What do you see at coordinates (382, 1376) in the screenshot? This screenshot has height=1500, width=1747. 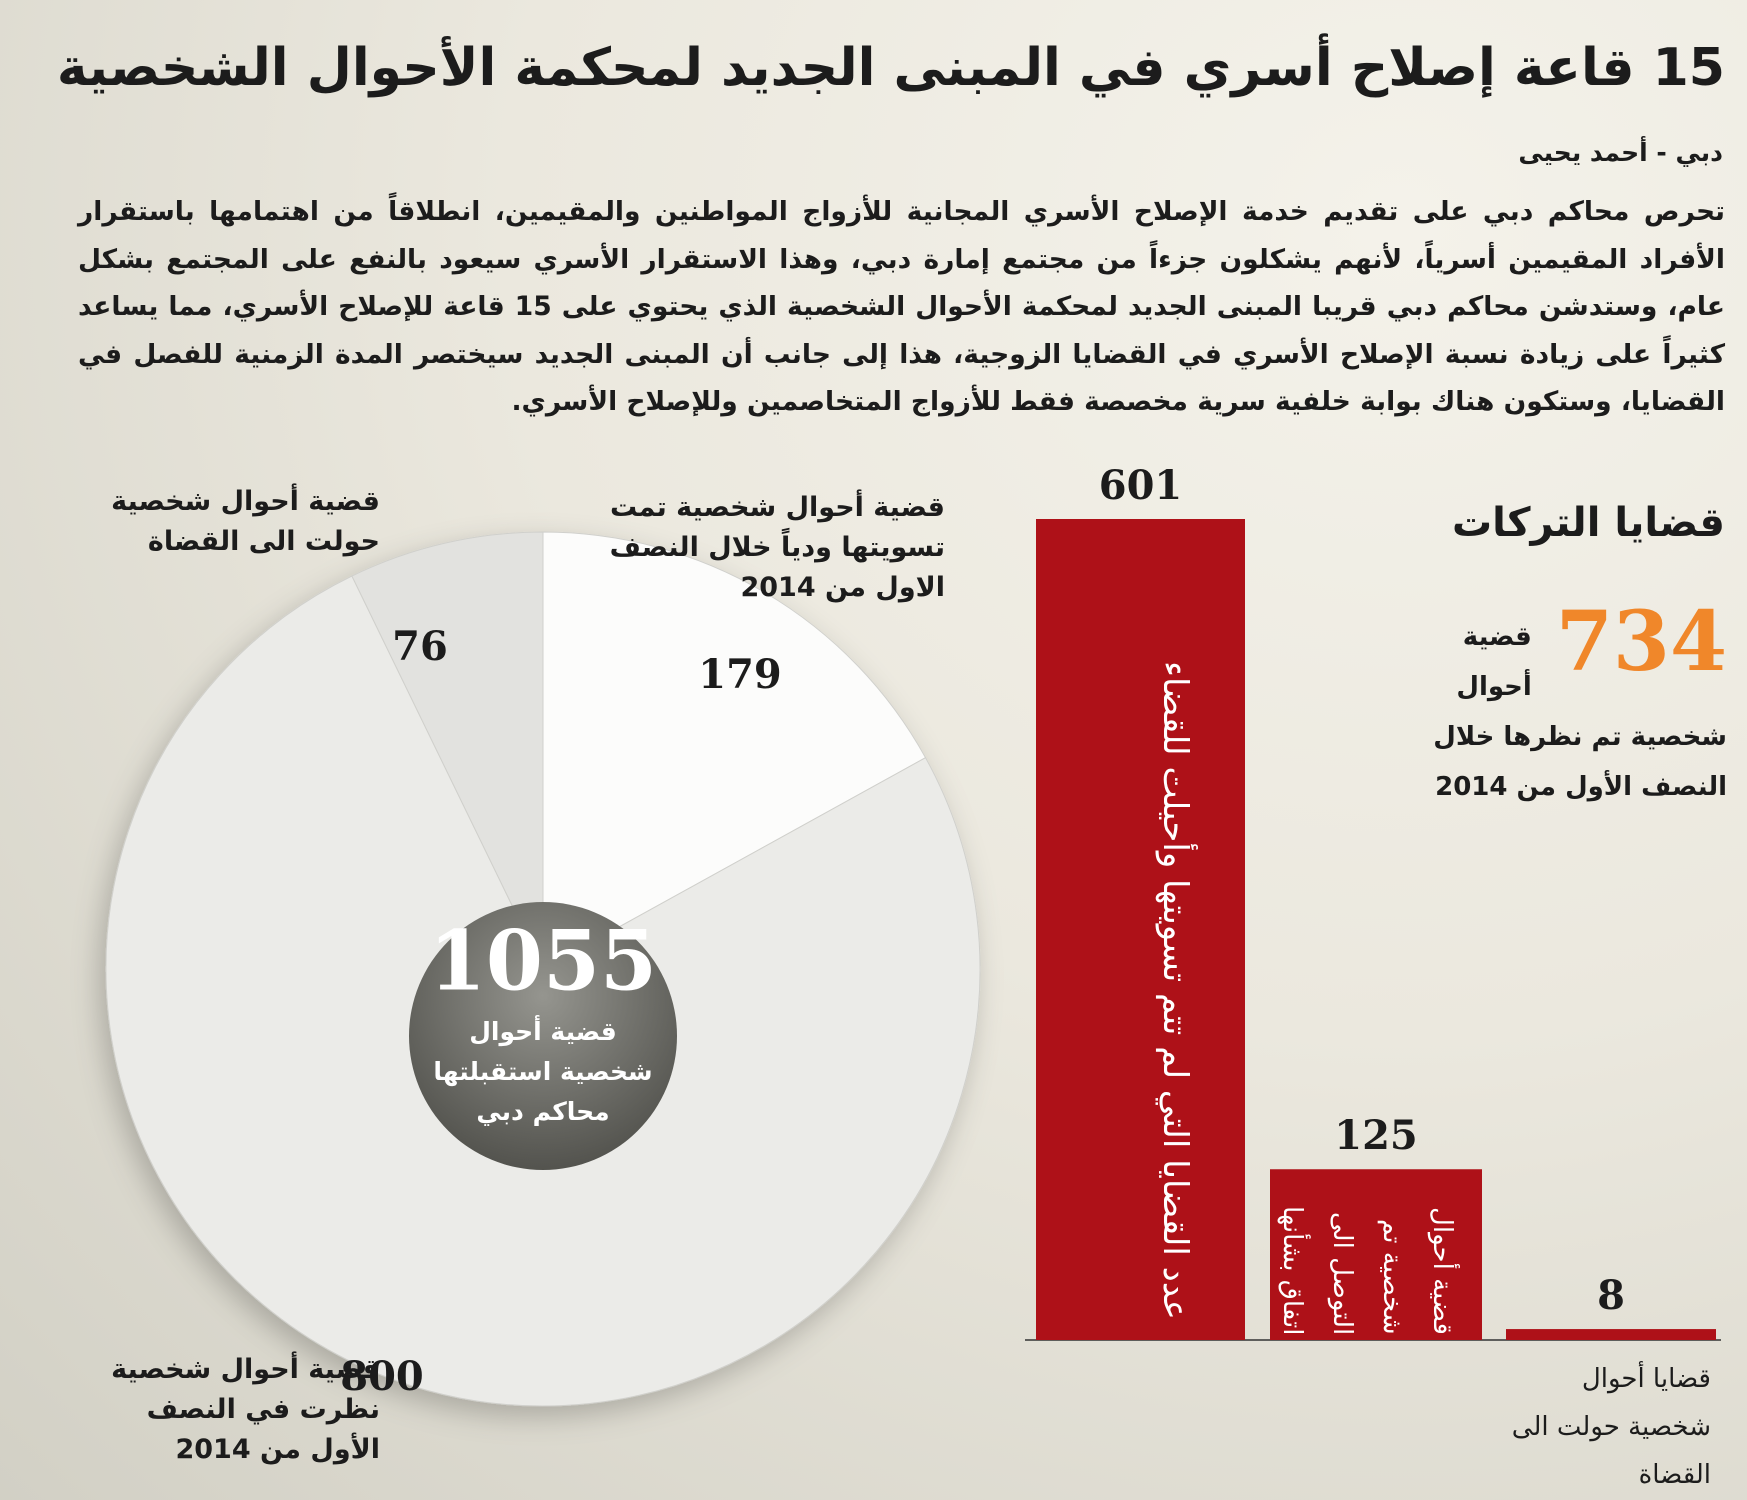 I see `slice-value: 800` at bounding box center [382, 1376].